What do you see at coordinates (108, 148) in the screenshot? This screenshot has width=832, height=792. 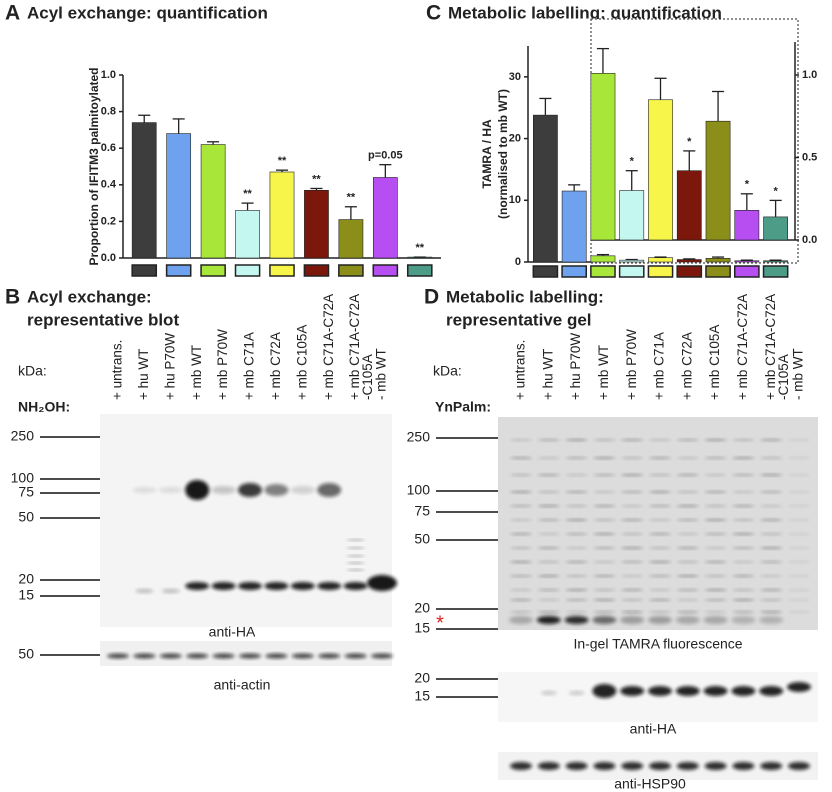 I see `y-tick-label: 0.6` at bounding box center [108, 148].